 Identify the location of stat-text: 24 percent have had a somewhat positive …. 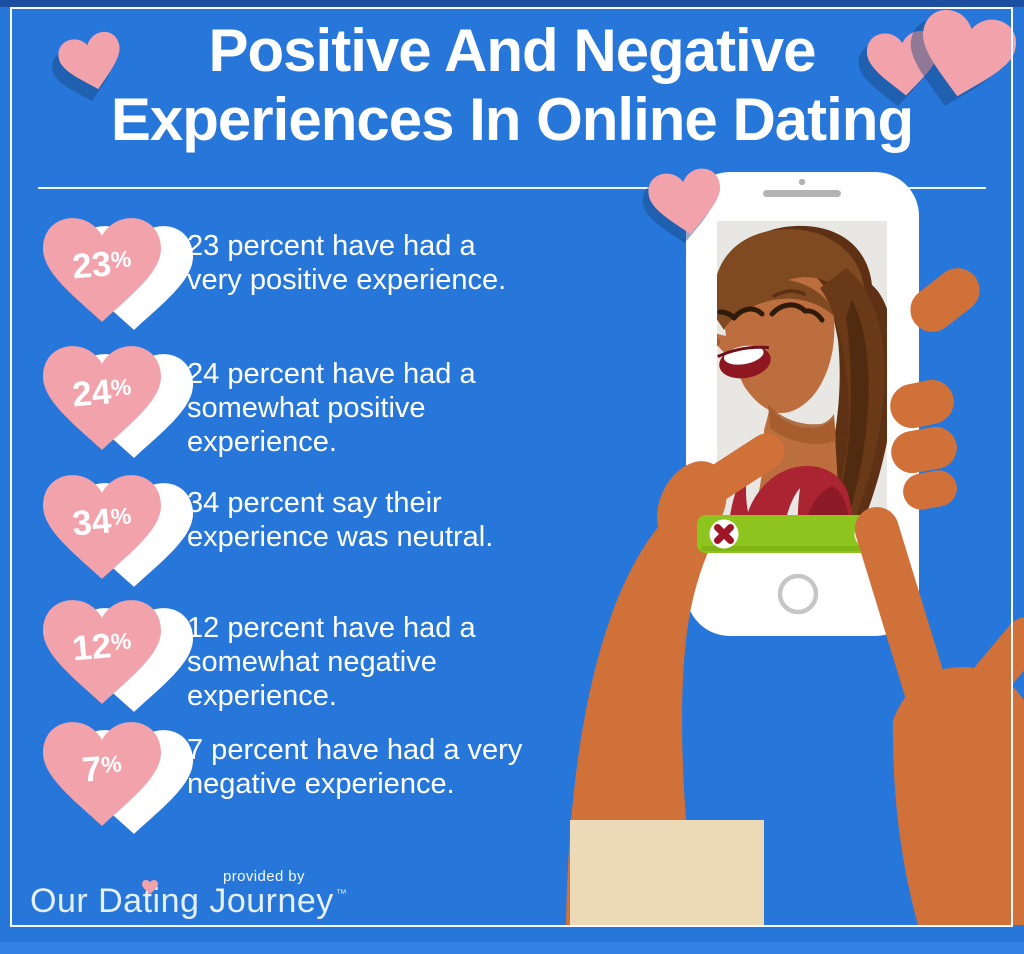
(331, 408).